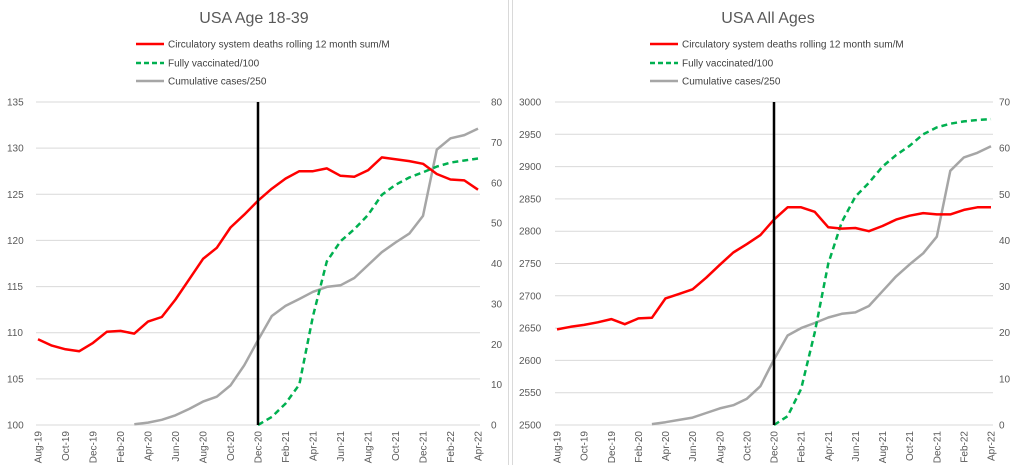  Describe the element at coordinates (254, 18) in the screenshot. I see `chart-title: USA Age 18-39` at that location.